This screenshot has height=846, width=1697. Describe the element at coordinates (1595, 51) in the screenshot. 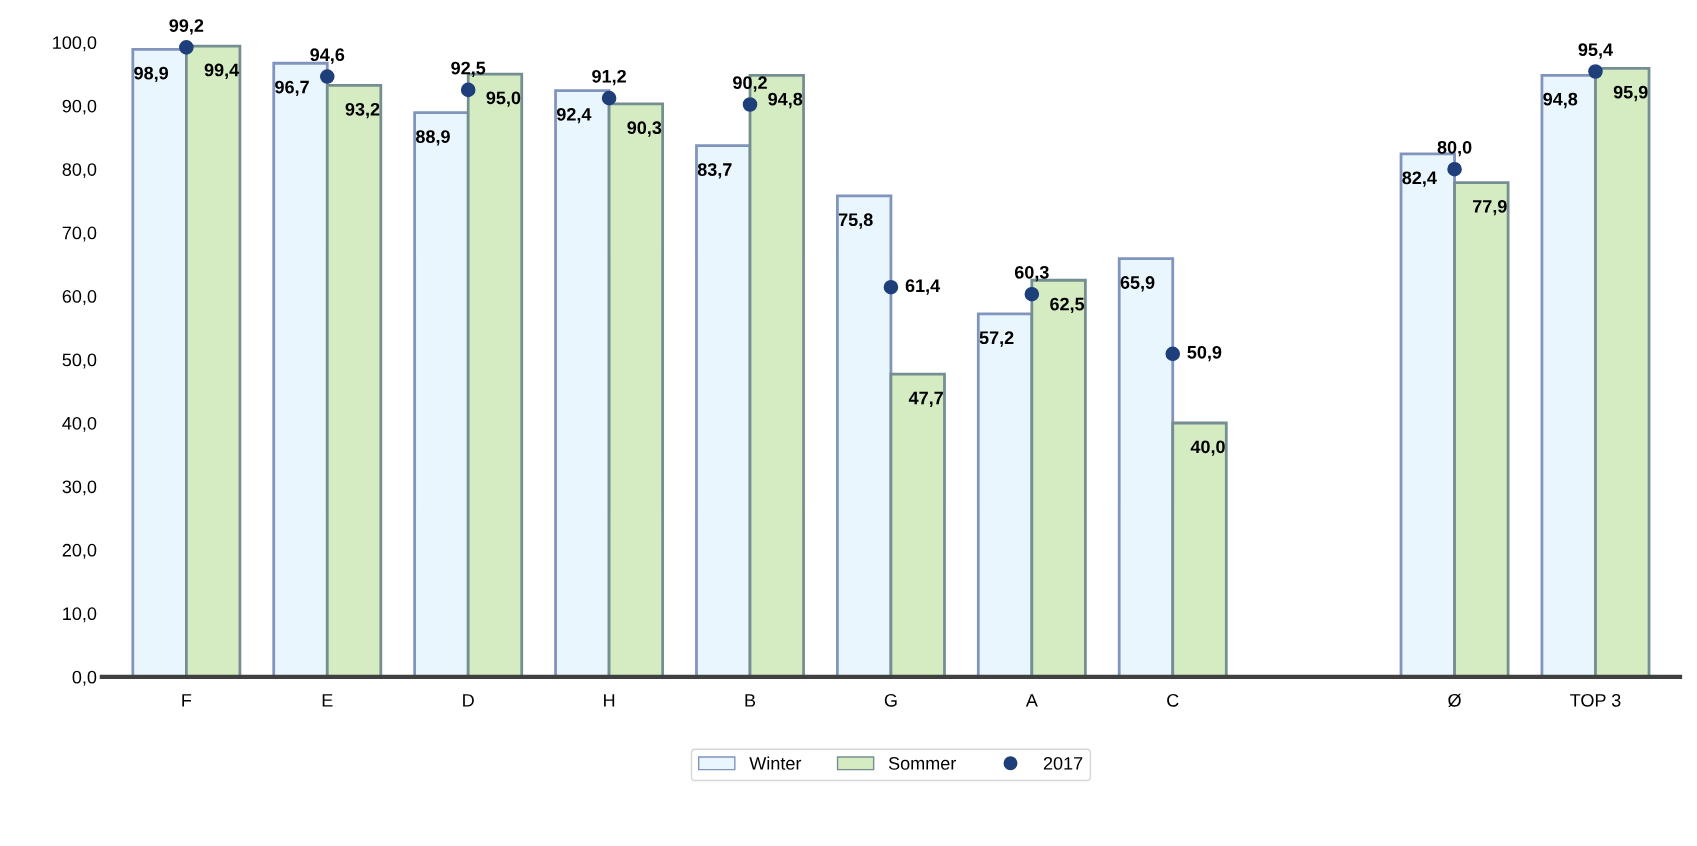

I see `data-label: 95,4` at that location.